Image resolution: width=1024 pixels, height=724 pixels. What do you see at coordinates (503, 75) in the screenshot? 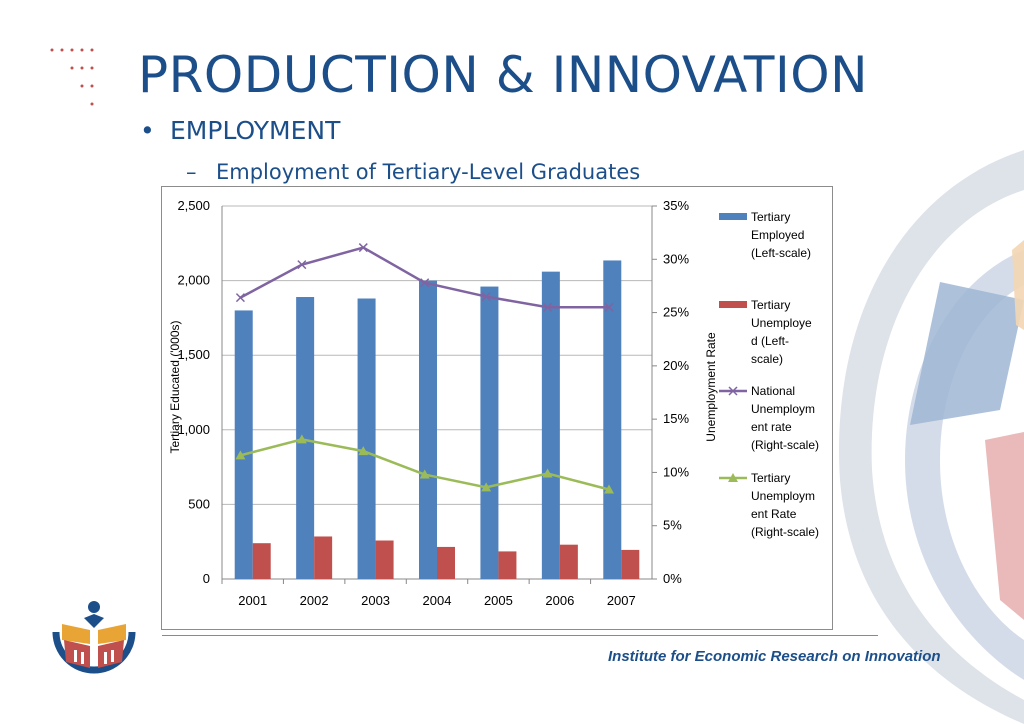
I see `page-title: PRODUCTION & INNOVATION` at bounding box center [503, 75].